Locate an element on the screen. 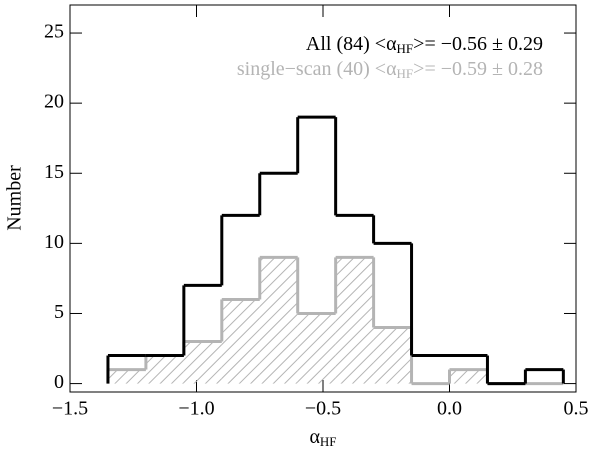 Image resolution: width=600 pixels, height=455 pixels. x-tick-label: −0.5 is located at coordinates (323, 409).